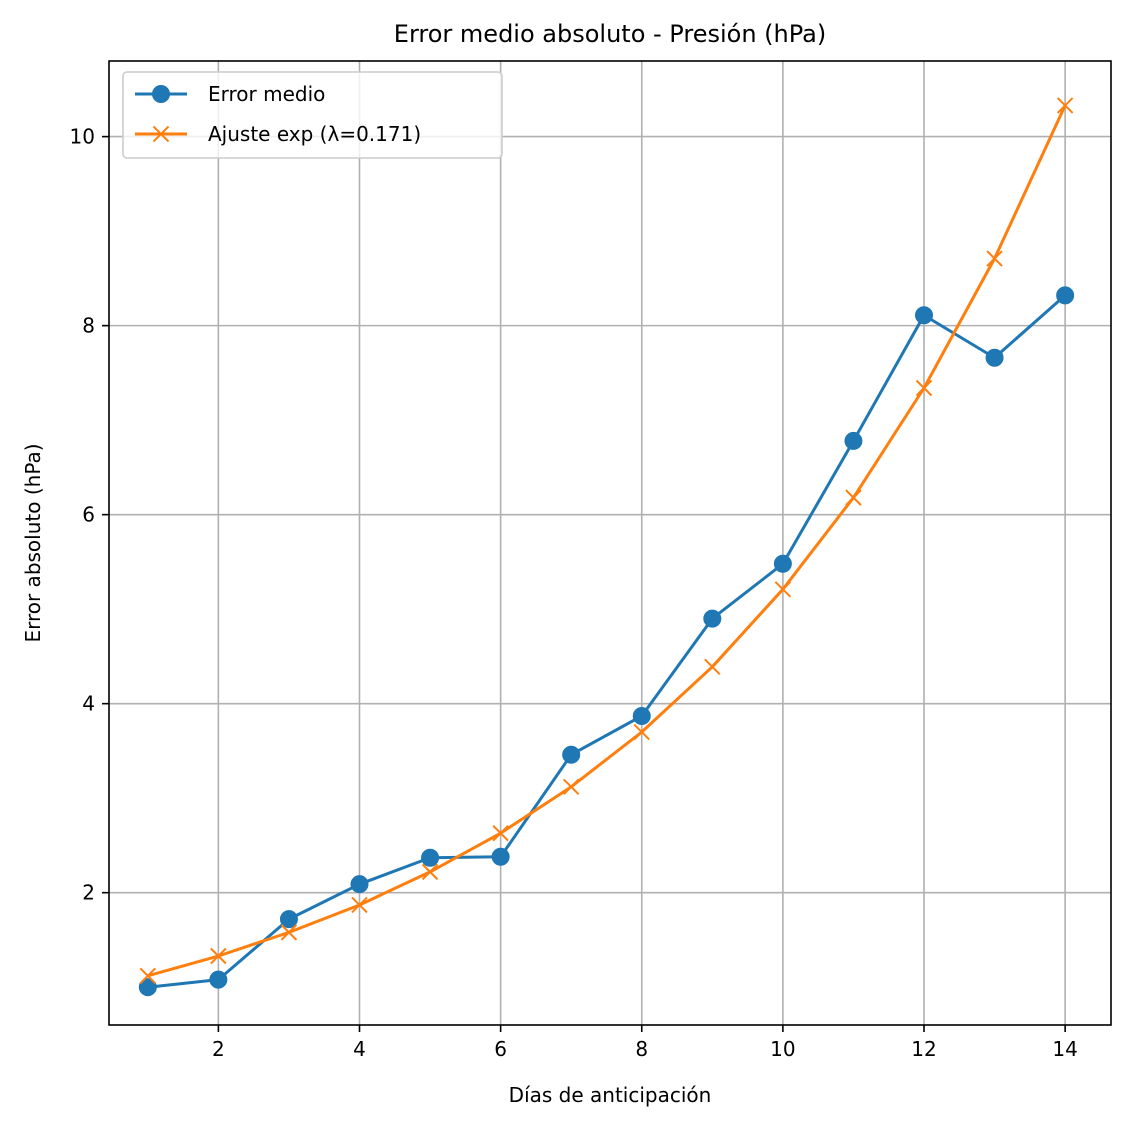  I want to click on x-tick-label: 14, so click(1064, 1049).